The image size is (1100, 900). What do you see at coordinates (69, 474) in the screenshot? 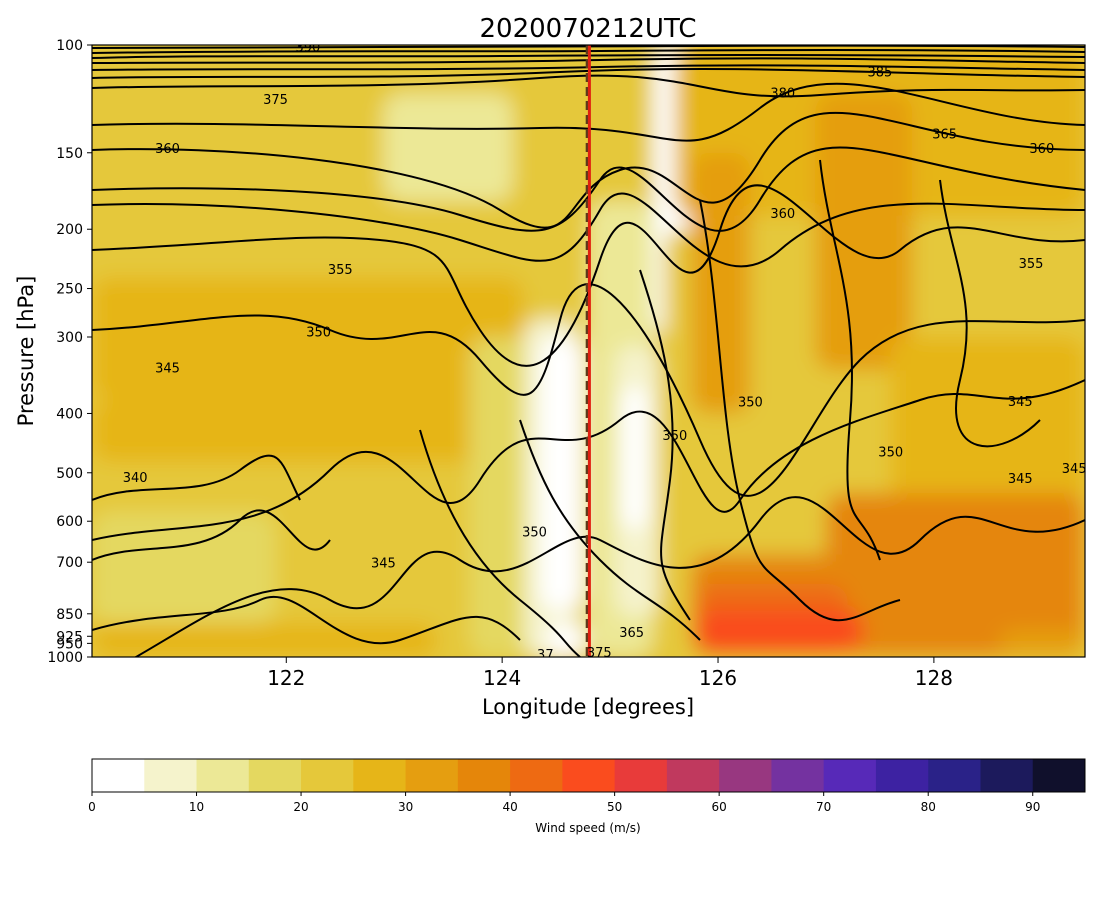
I see `y-tick-label: 500` at bounding box center [69, 474].